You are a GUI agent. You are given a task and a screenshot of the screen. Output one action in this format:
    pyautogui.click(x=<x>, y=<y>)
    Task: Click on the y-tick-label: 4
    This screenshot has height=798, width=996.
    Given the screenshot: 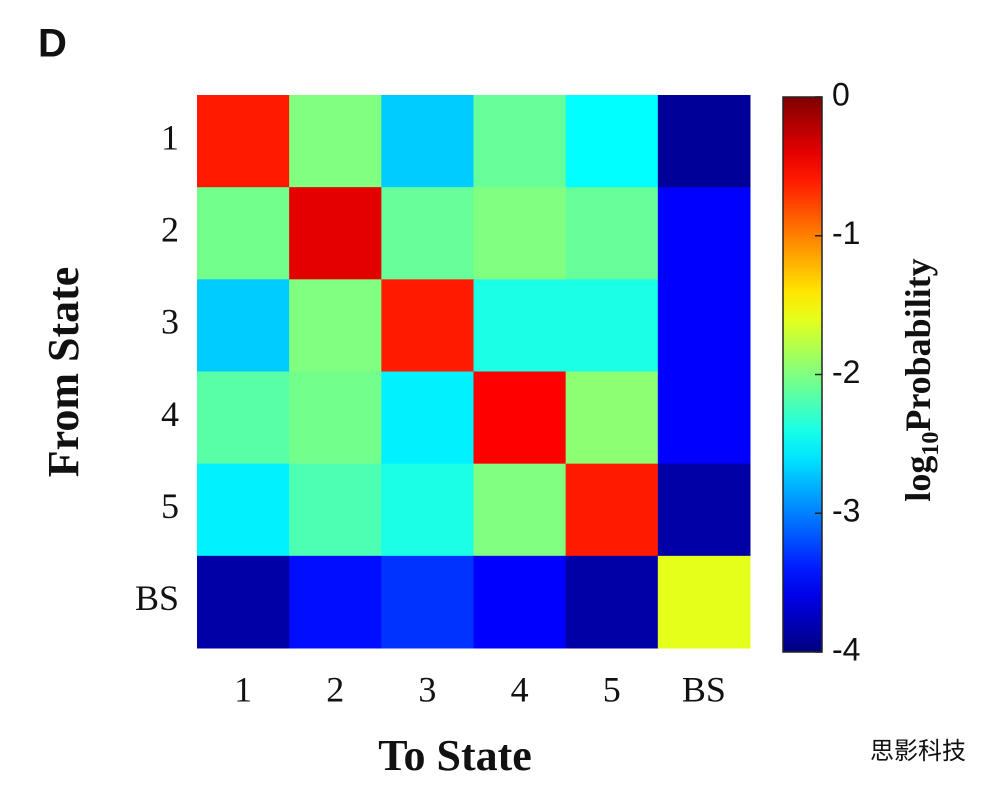 What is the action you would take?
    pyautogui.click(x=170, y=414)
    